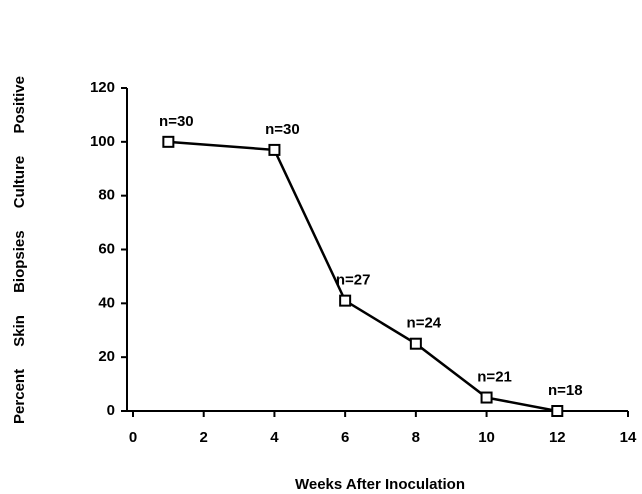 This screenshot has width=642, height=494. Describe the element at coordinates (102, 141) in the screenshot. I see `y-tick-label: 100` at that location.